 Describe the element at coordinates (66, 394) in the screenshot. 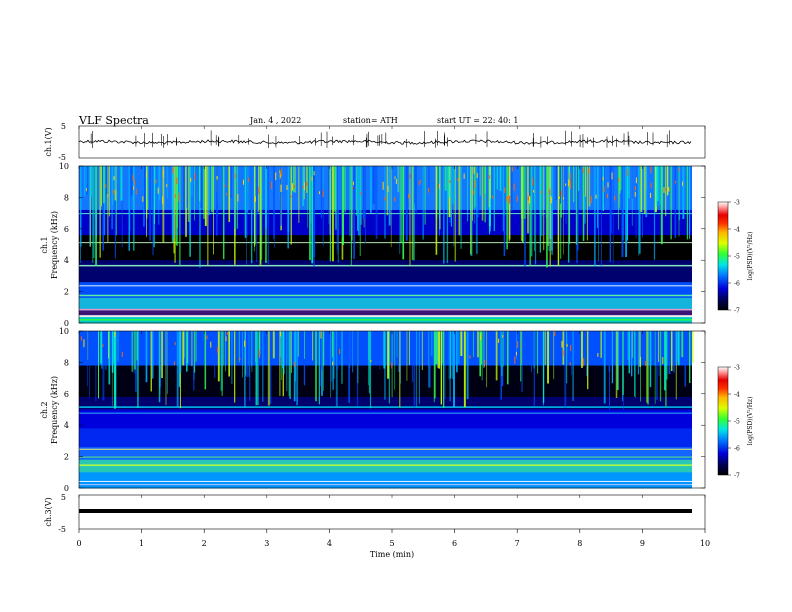

I see `freq-tick-label: 6` at that location.